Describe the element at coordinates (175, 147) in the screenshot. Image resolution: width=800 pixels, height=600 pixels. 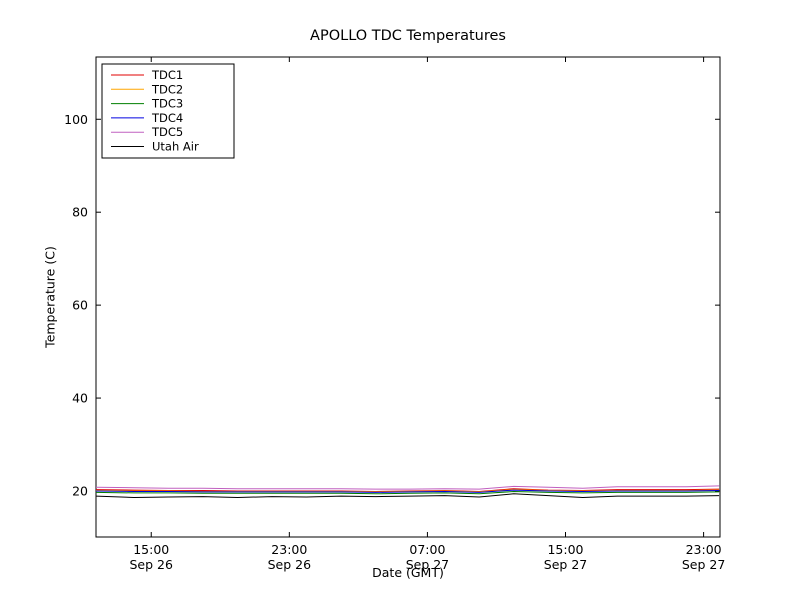
I see `legend-label-utah-air: Utah Air` at that location.